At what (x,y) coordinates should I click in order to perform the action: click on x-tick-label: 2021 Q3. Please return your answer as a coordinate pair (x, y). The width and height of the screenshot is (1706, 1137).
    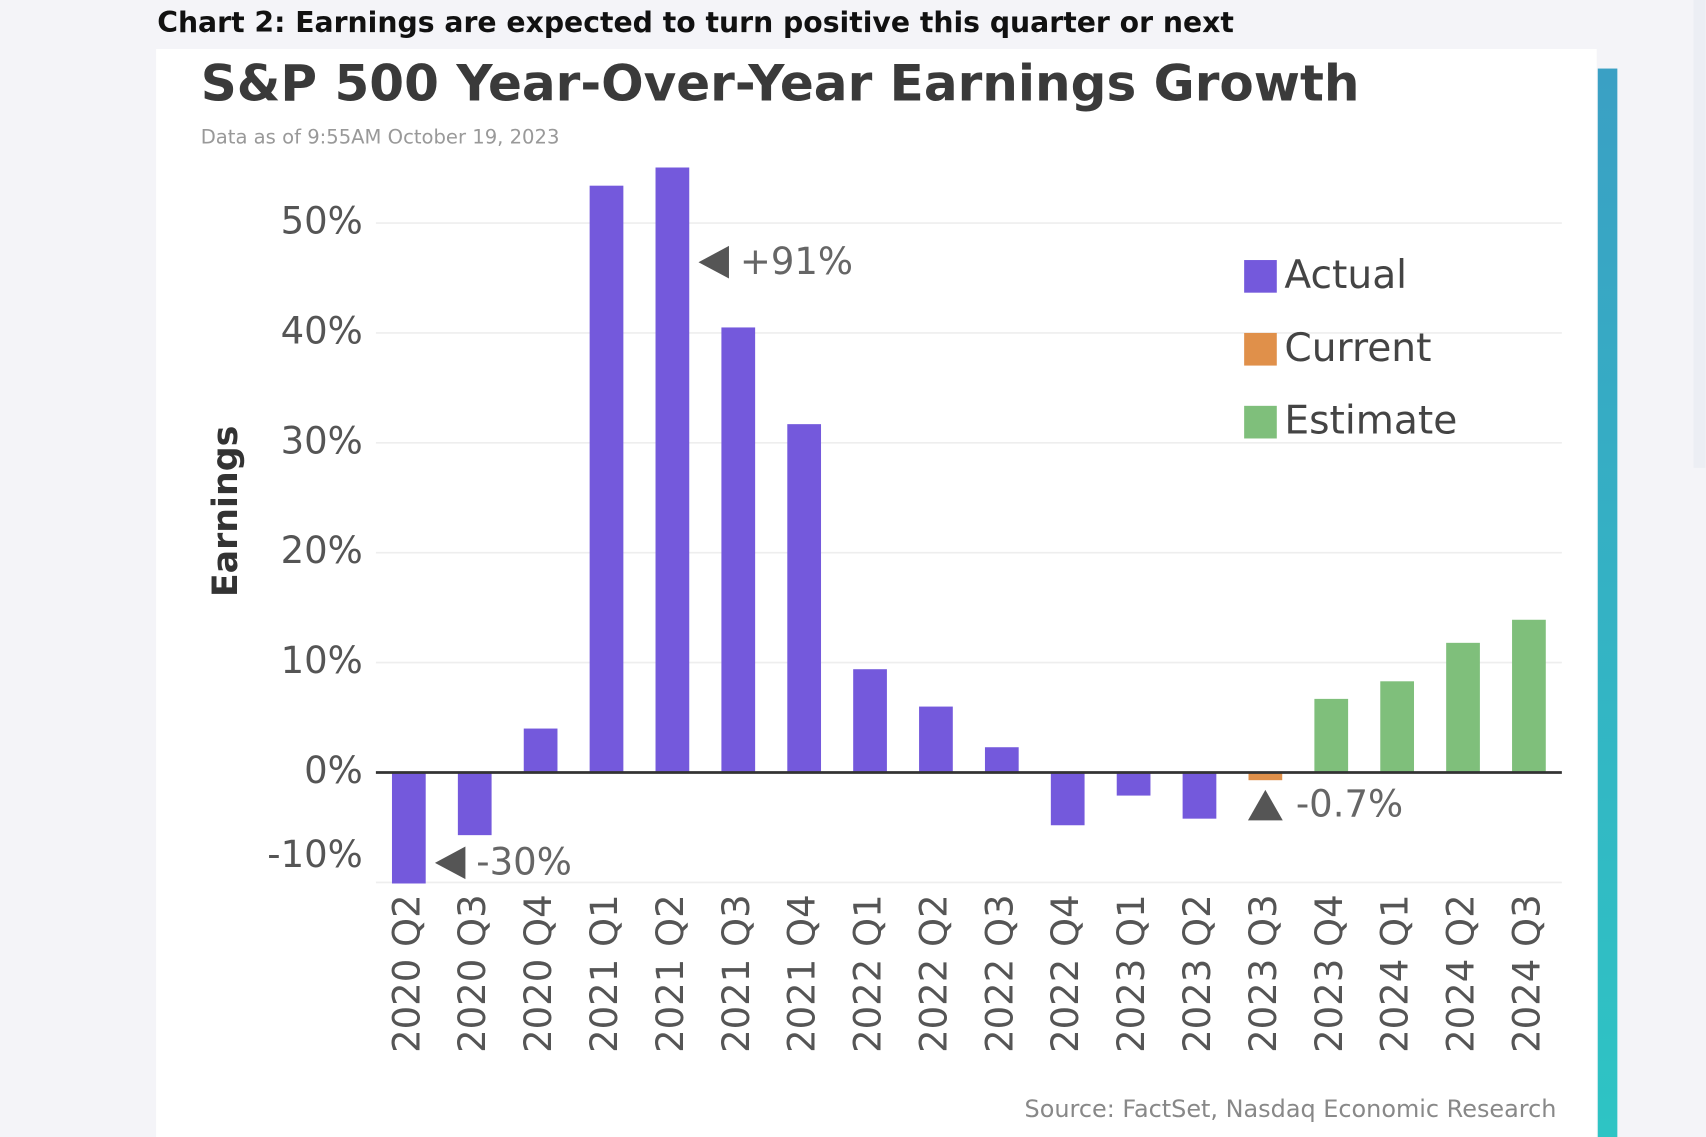
    Looking at the image, I should click on (736, 973).